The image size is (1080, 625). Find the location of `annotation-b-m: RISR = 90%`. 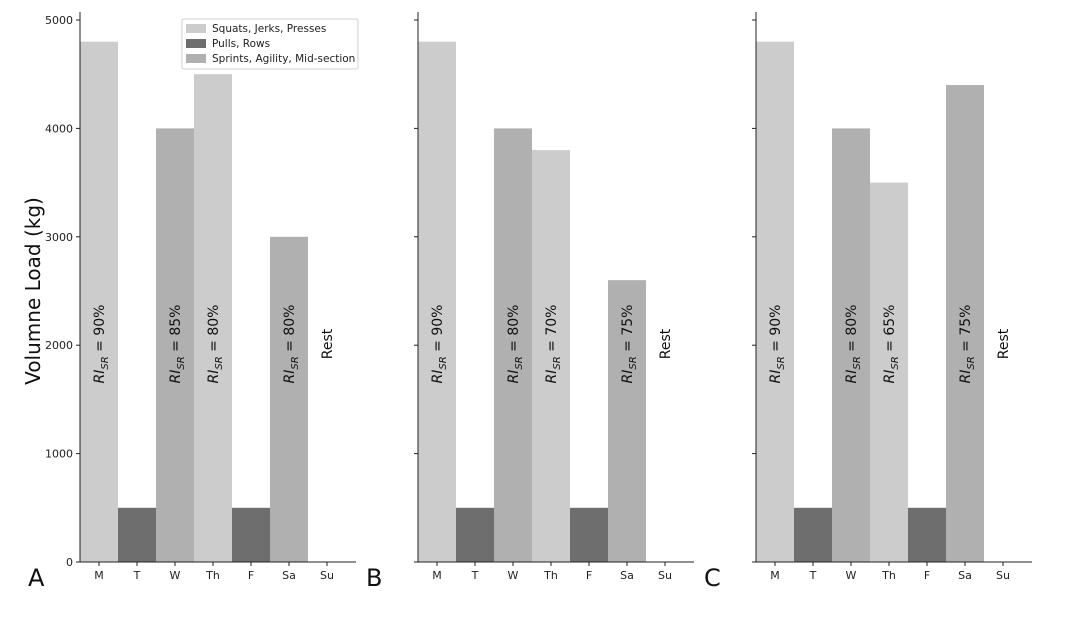

annotation-b-m: RISR = 90% is located at coordinates (439, 344).